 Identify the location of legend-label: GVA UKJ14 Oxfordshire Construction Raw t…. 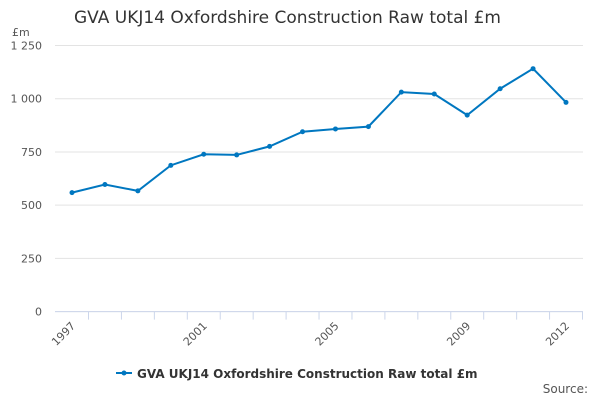
(307, 374).